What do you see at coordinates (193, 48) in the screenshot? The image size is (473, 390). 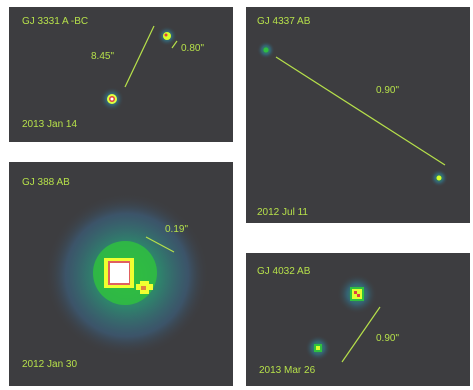 I see `separation-label: 0.80"` at bounding box center [193, 48].